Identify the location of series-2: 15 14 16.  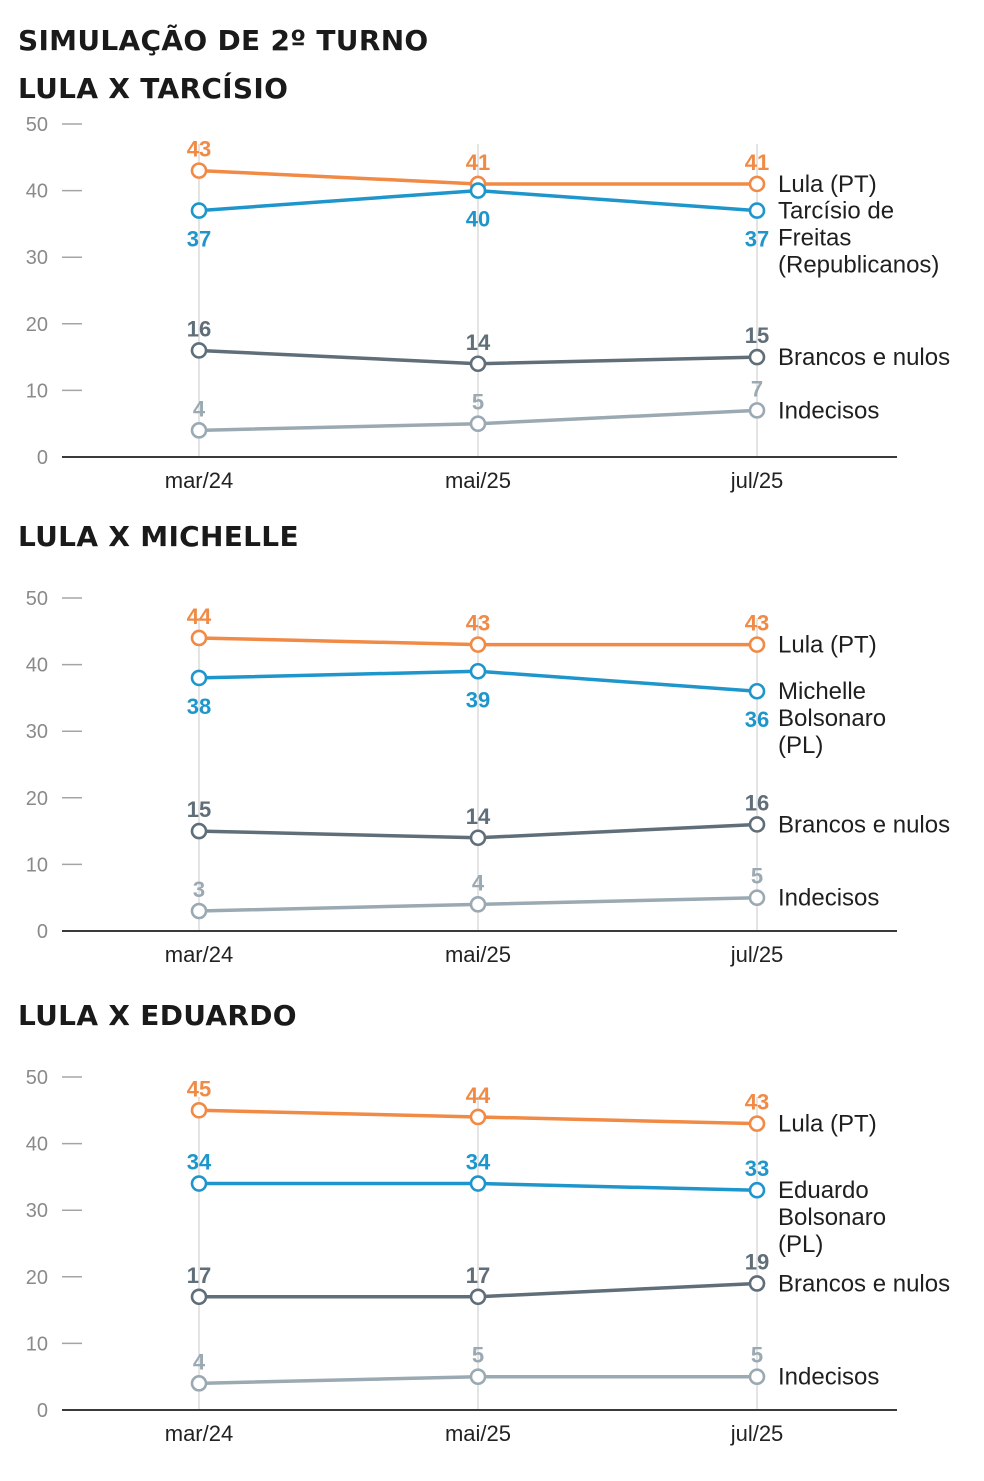
(478, 818).